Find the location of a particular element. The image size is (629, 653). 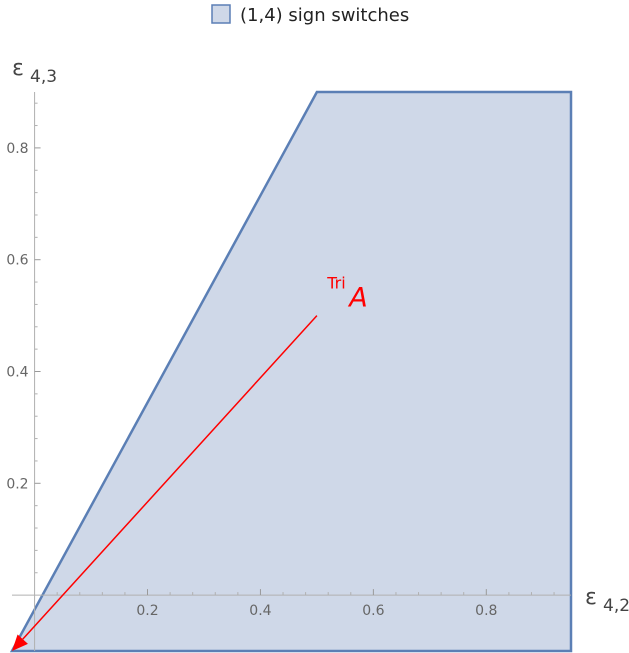

annotation-label-superscript: Tri is located at coordinates (335, 282).